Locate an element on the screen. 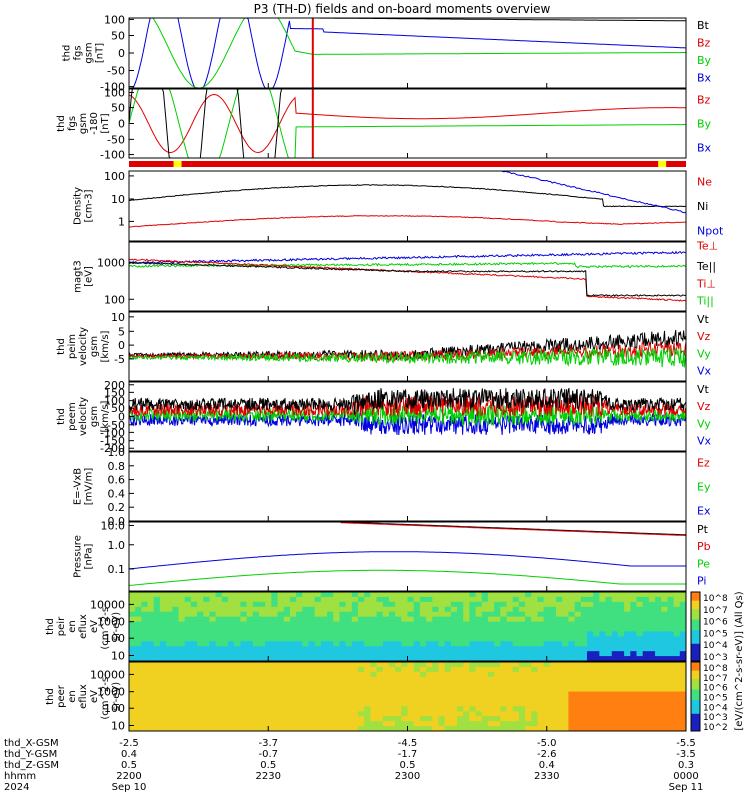  y-axis-label: fgs is located at coordinates (72, 123).